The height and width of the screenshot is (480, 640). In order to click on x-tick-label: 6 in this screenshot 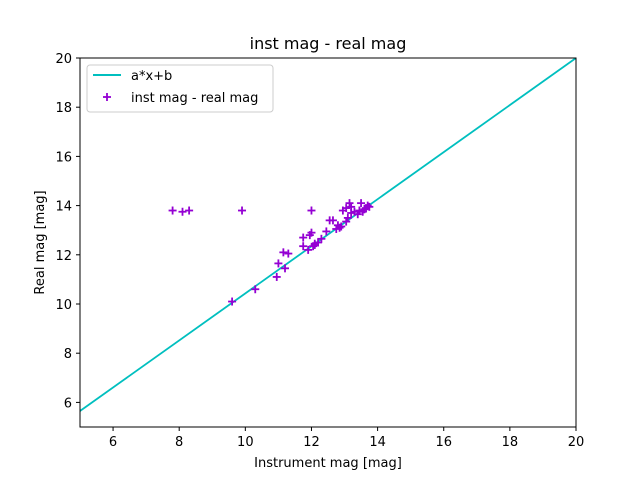, I will do `click(113, 442)`.